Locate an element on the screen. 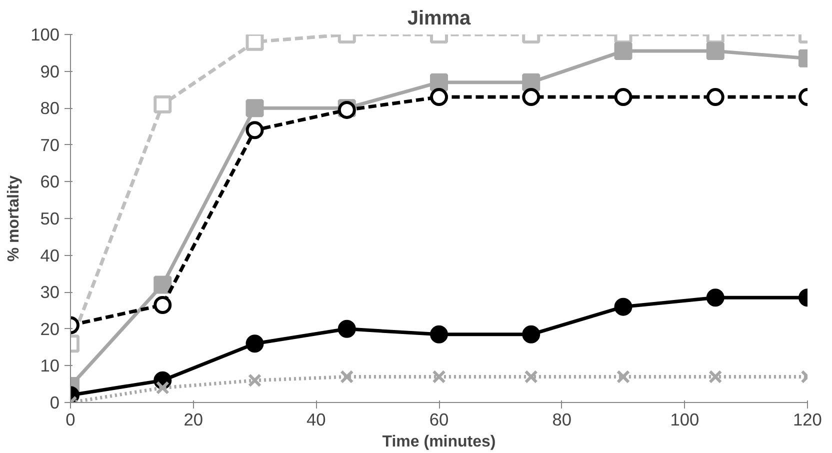  x-axis-title: Time (minutes) is located at coordinates (439, 442).